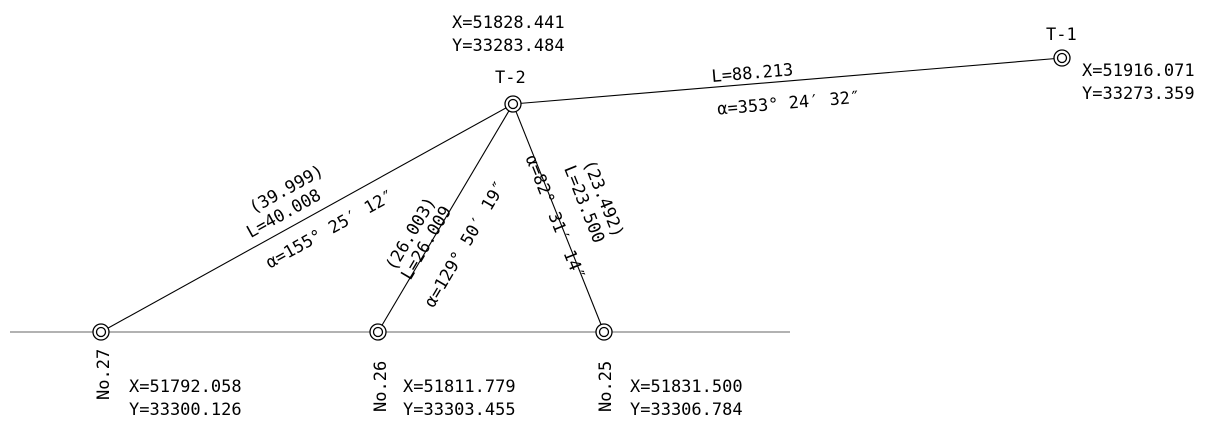 The width and height of the screenshot is (1211, 424). Describe the element at coordinates (606, 386) in the screenshot. I see `no25-name: No.25` at that location.